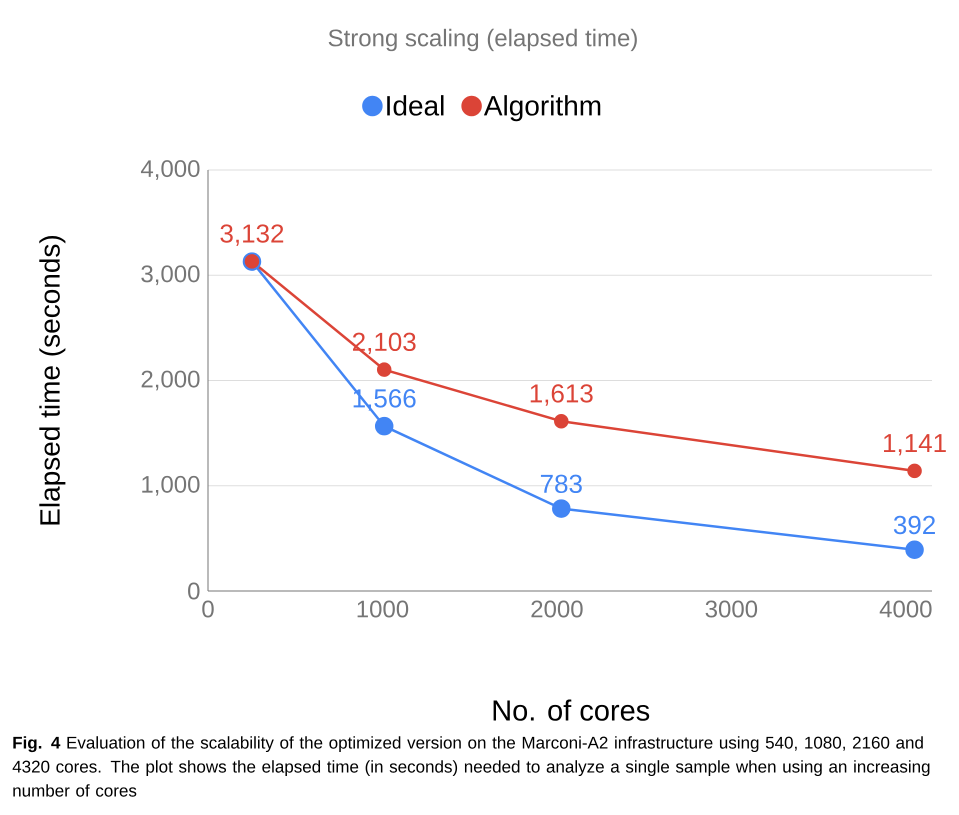  What do you see at coordinates (915, 445) in the screenshot?
I see `data-label: 1,141` at bounding box center [915, 445].